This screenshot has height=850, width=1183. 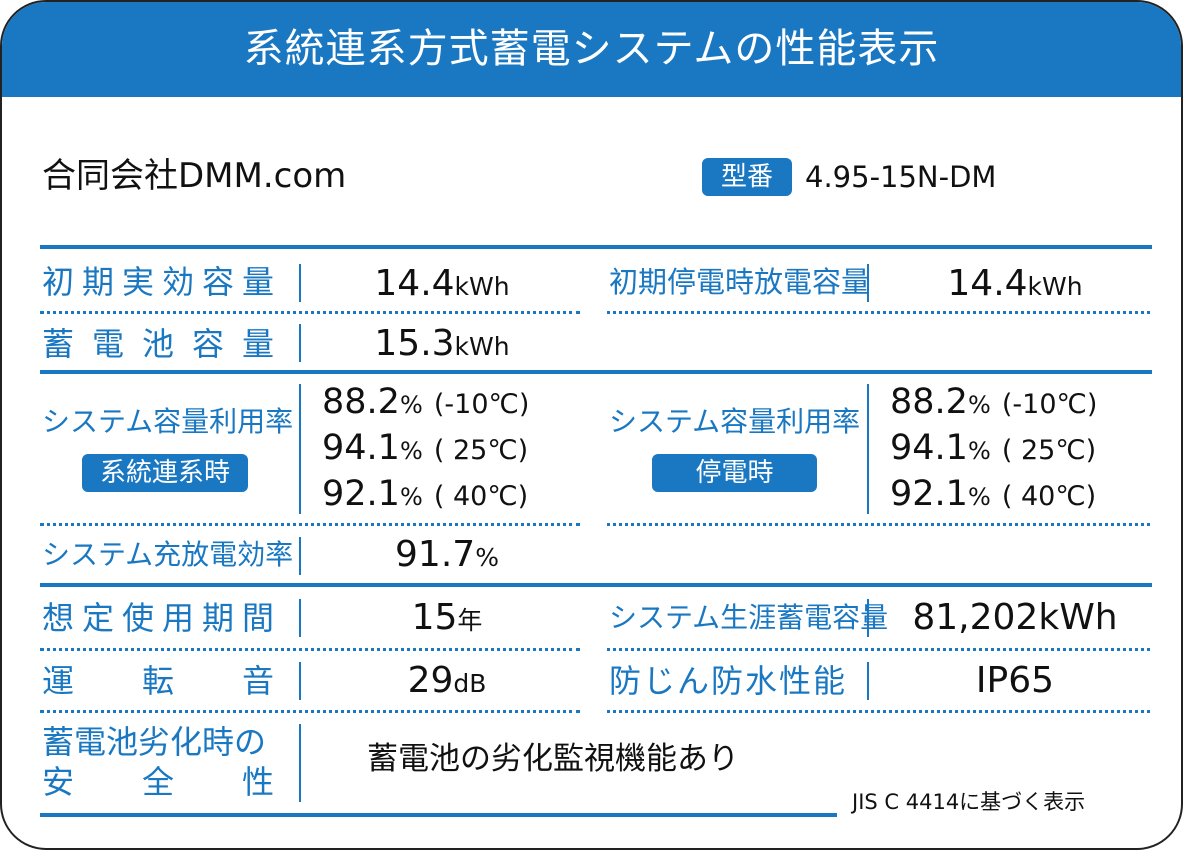 What do you see at coordinates (425, 448) in the screenshot?
I see `util-grid-line: 94.1% ( 25℃)` at bounding box center [425, 448].